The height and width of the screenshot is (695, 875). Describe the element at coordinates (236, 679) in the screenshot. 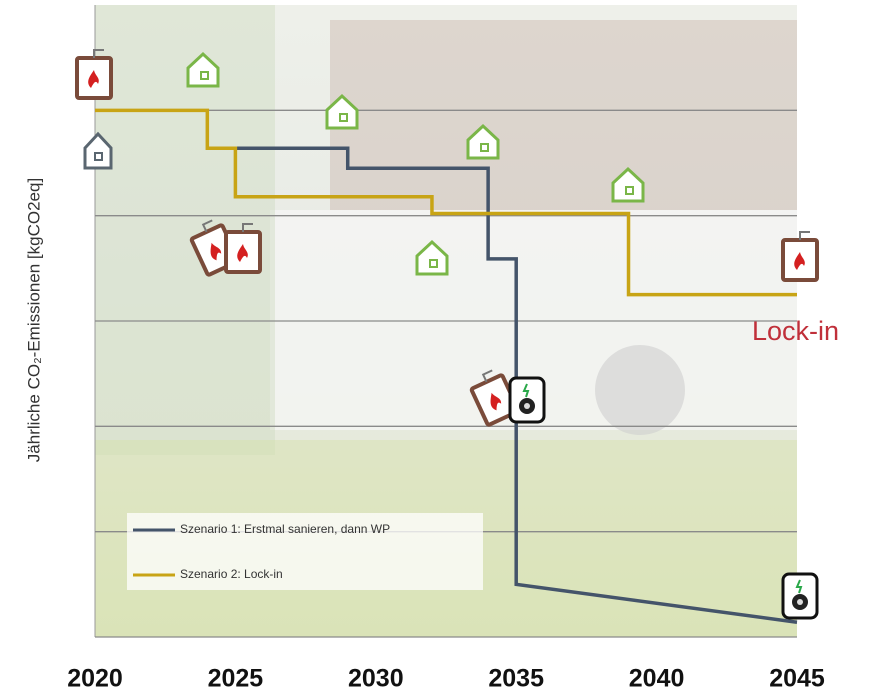

I see `x-tick-label: 2025` at that location.